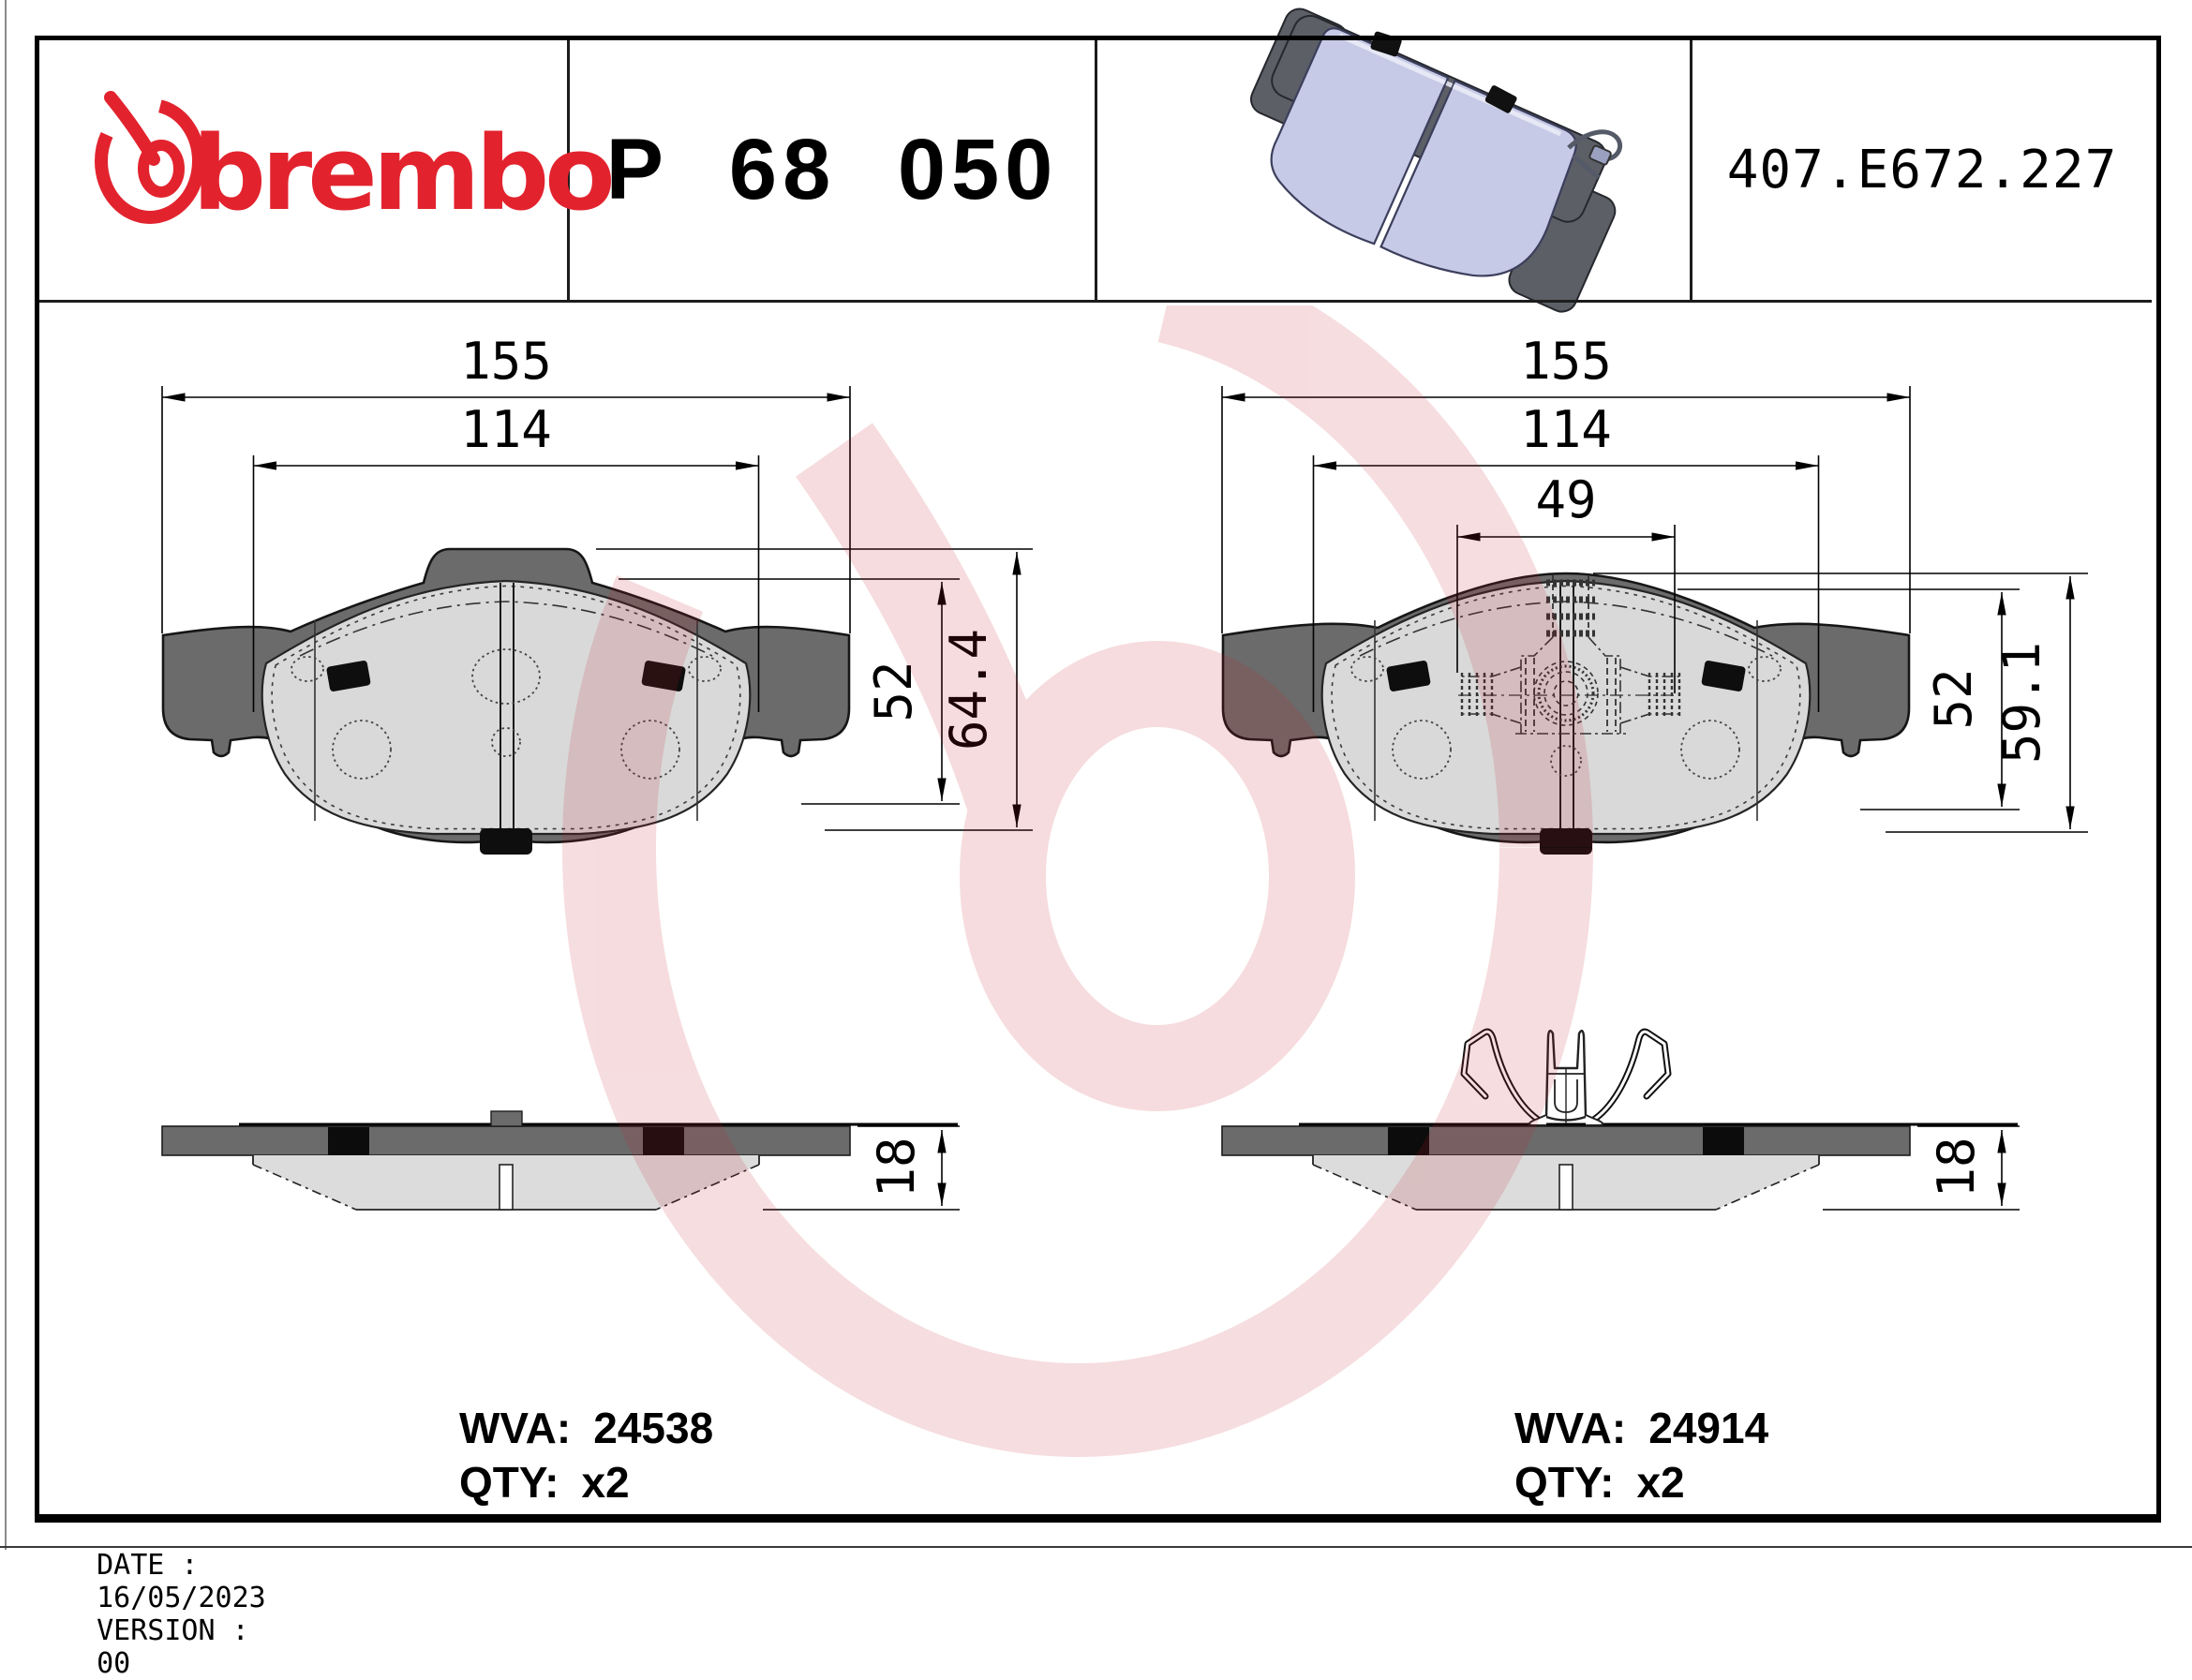 This screenshot has height=1680, width=2192. What do you see at coordinates (506, 714) in the screenshot?
I see `rivet-marks-left` at bounding box center [506, 714].